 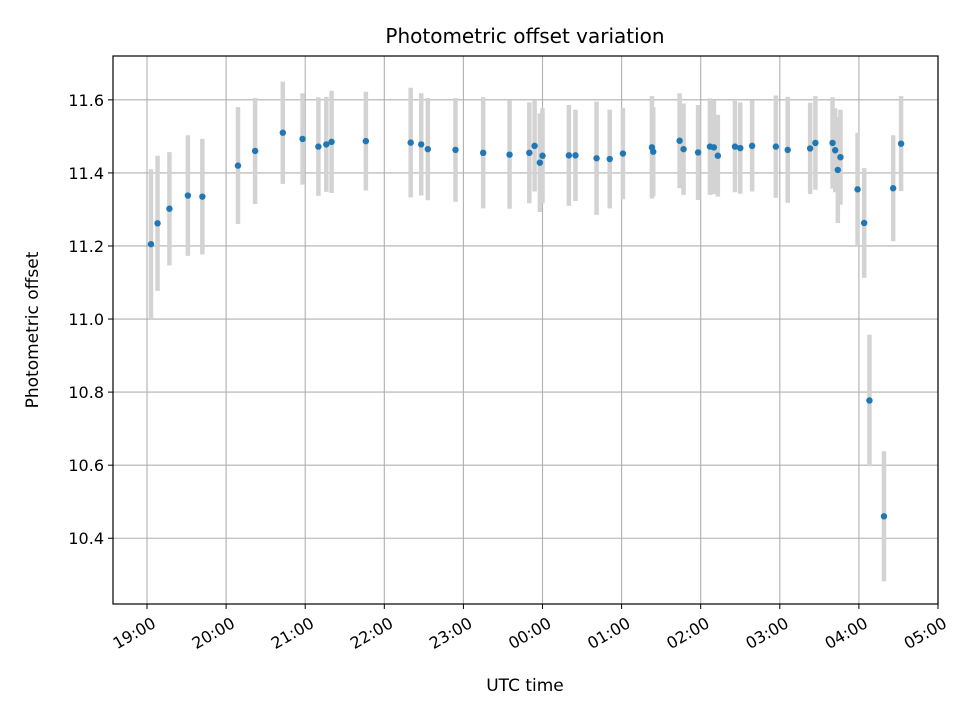 I want to click on chart-title: Photometric offset variation, so click(x=524, y=36).